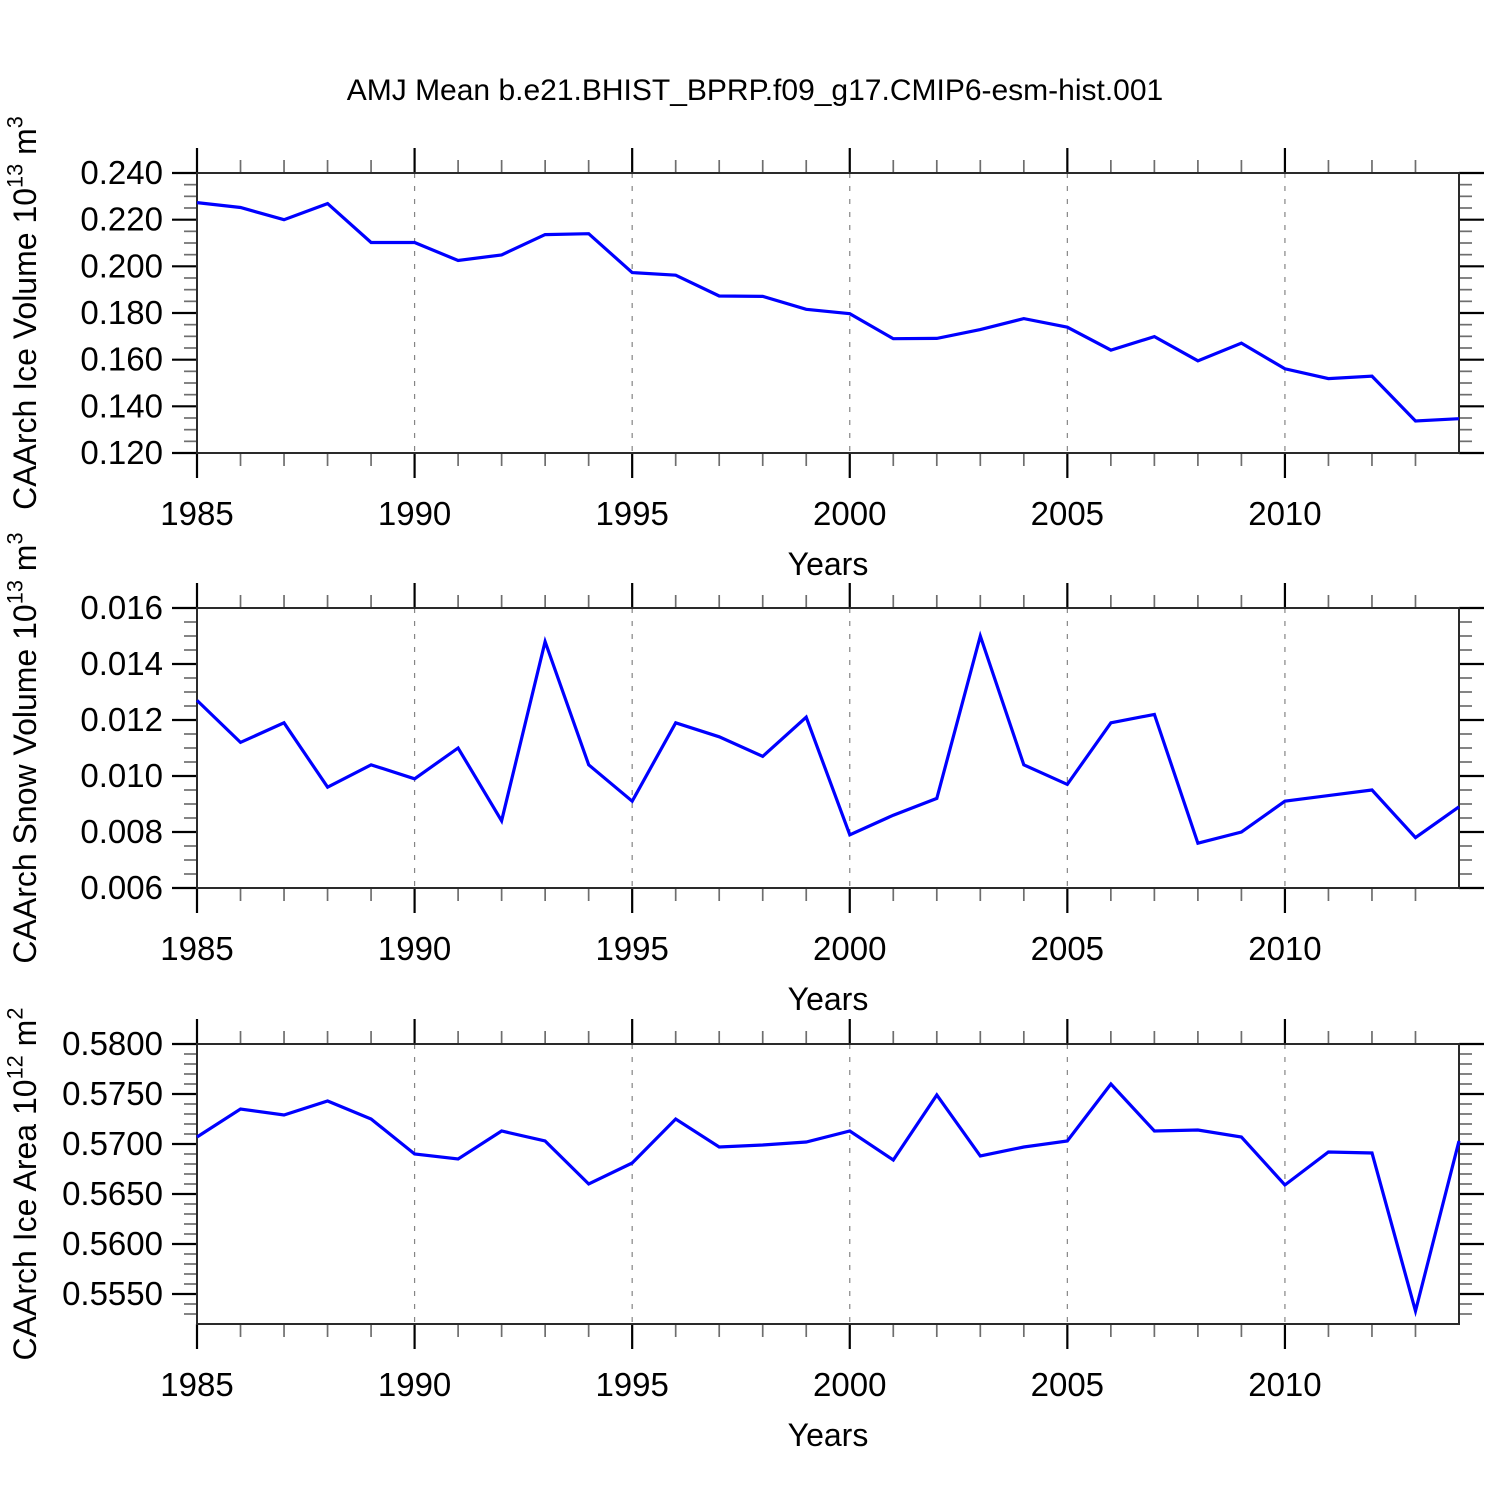 This screenshot has width=1500, height=1500. What do you see at coordinates (112, 1193) in the screenshot?
I see `svg-text: 0.5650` at bounding box center [112, 1193].